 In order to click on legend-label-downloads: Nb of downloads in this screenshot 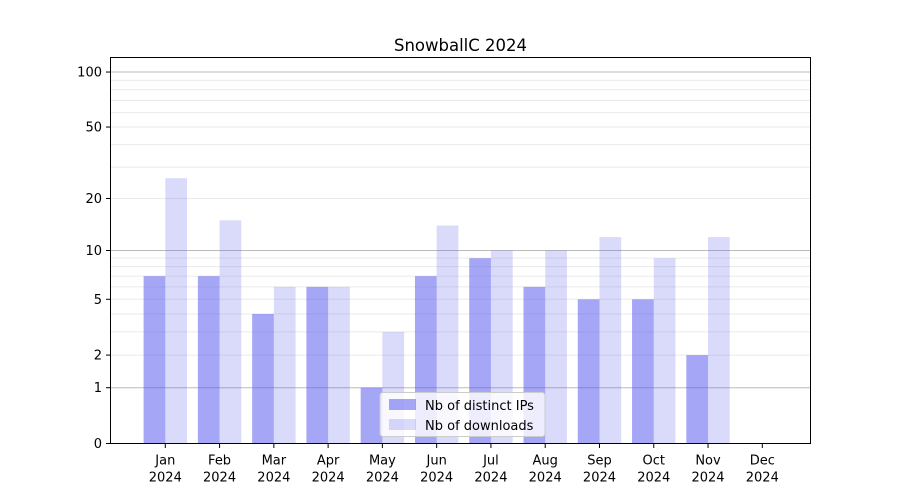, I will do `click(479, 426)`.